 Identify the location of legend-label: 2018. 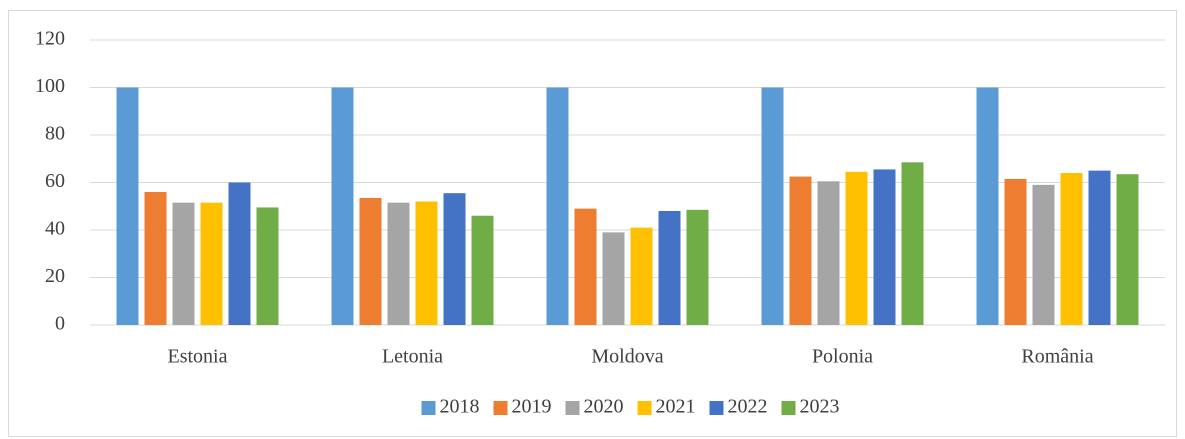
(460, 407).